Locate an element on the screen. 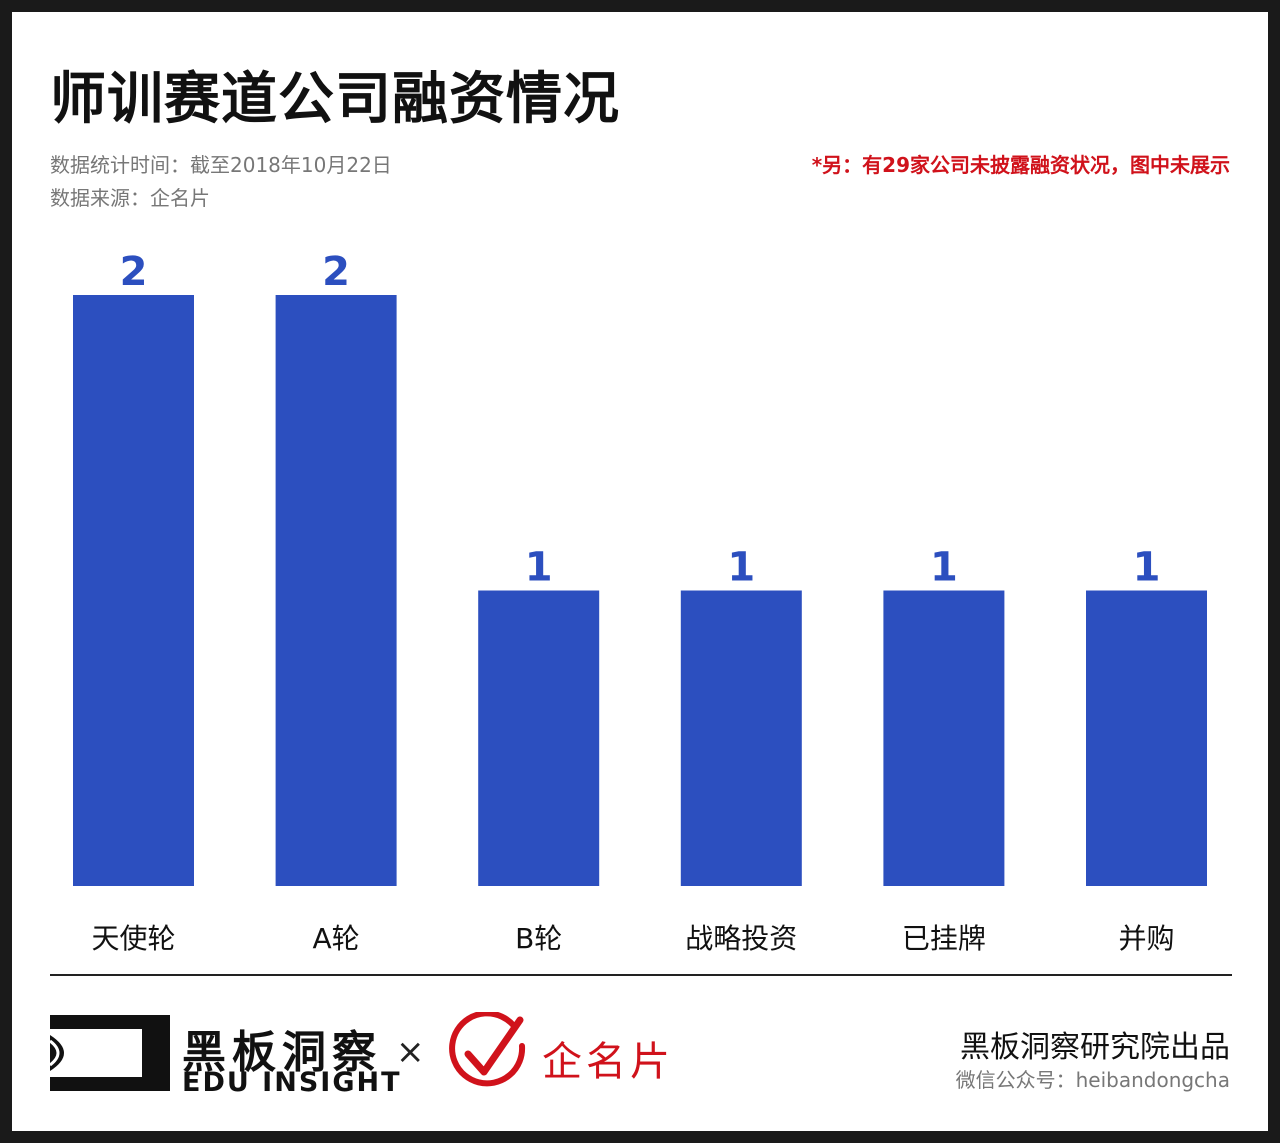 This screenshot has width=1280, height=1143. category-label-2: B轮 is located at coordinates (538, 938).